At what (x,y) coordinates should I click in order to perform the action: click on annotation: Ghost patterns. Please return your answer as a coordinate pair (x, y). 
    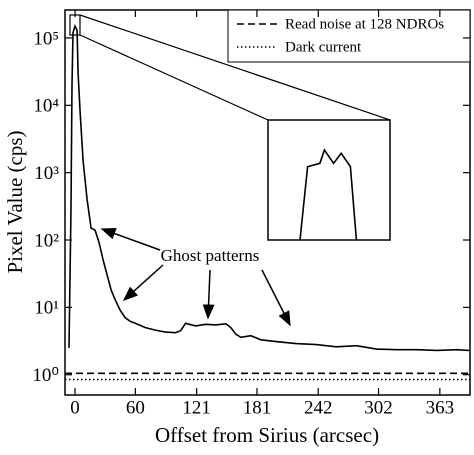
    Looking at the image, I should click on (210, 255).